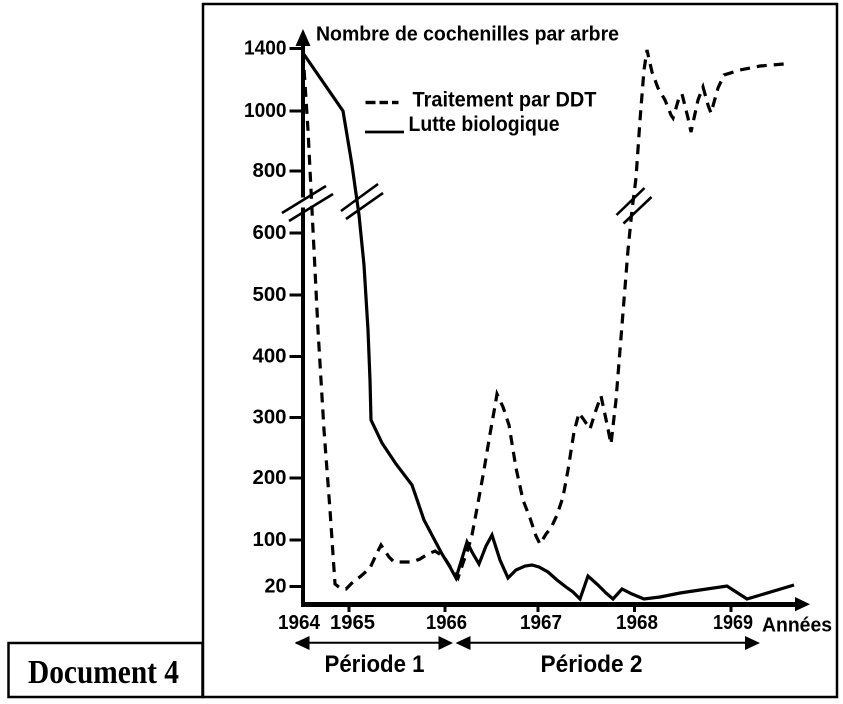 The image size is (843, 704). I want to click on svg-text: 1000, so click(265, 111).